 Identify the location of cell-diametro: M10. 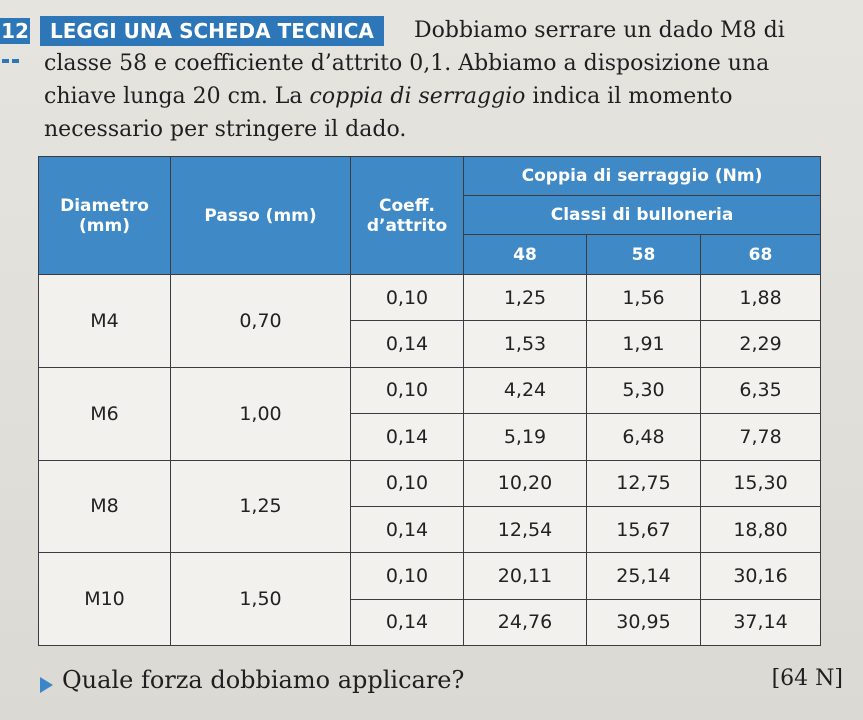
(104, 599).